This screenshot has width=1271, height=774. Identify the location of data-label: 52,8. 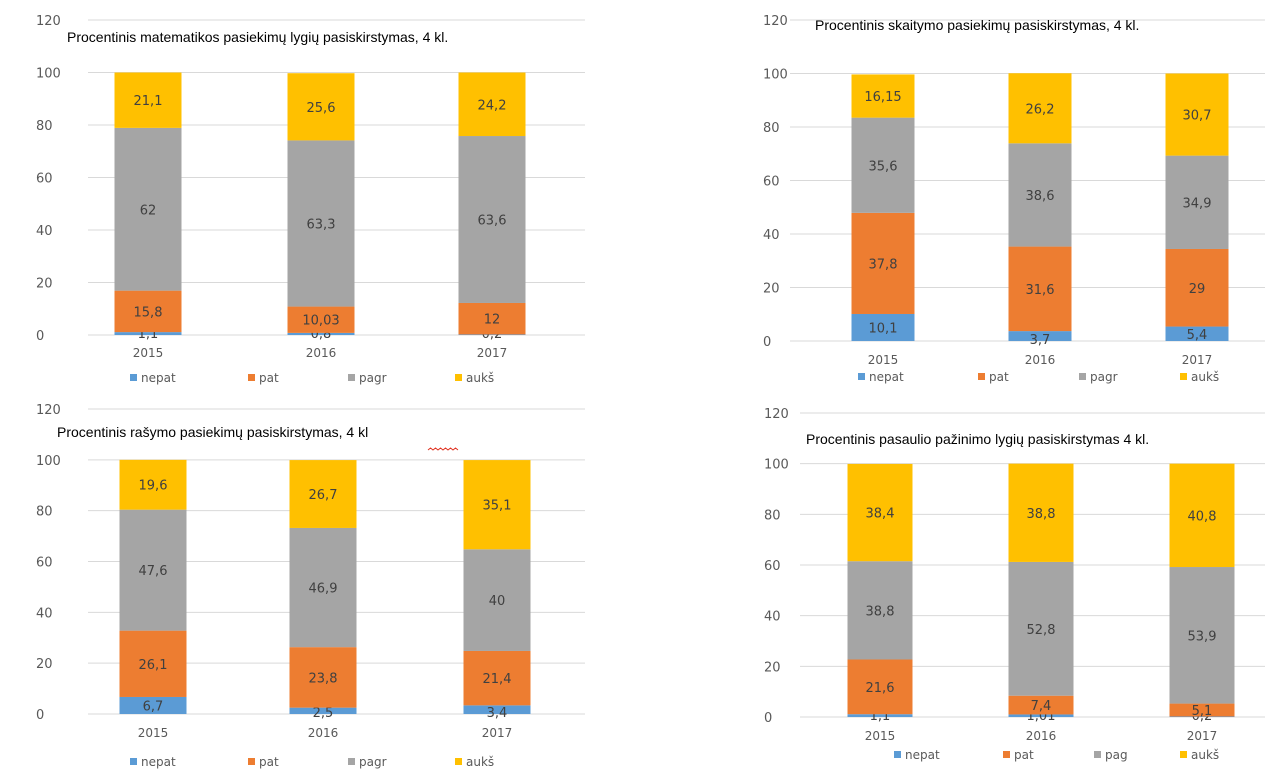
(1041, 630).